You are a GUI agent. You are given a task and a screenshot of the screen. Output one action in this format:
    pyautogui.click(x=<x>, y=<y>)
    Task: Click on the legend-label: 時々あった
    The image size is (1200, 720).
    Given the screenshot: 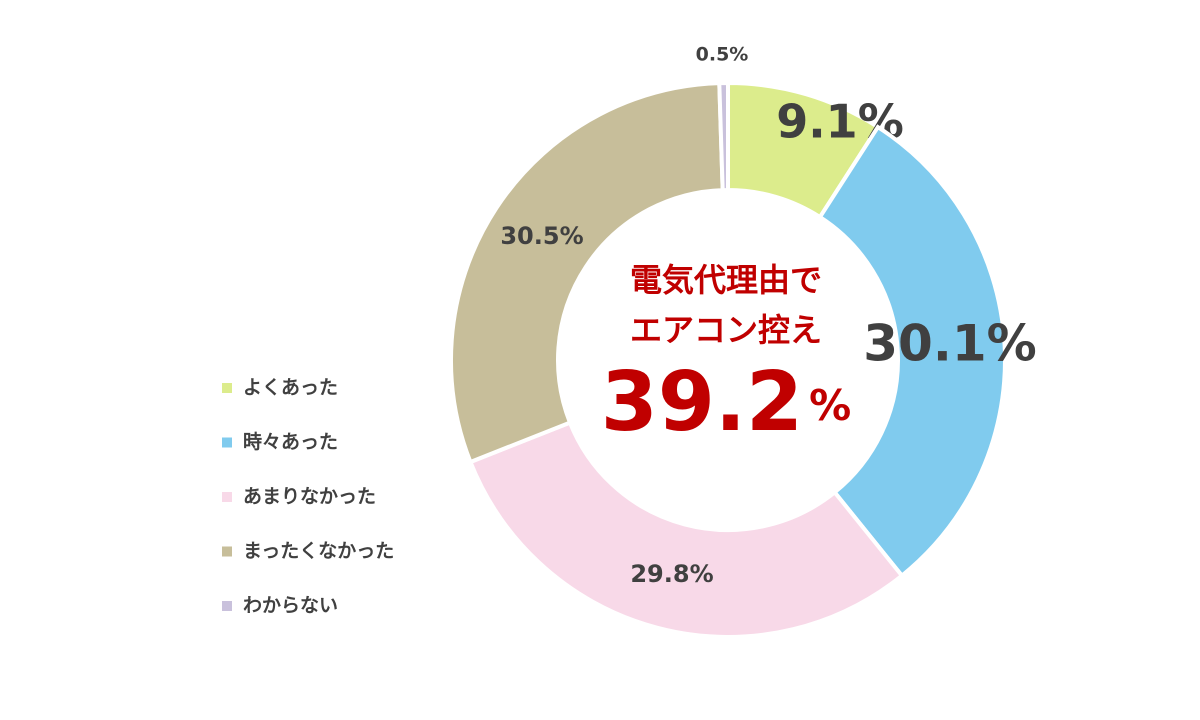 What is the action you would take?
    pyautogui.click(x=290, y=442)
    